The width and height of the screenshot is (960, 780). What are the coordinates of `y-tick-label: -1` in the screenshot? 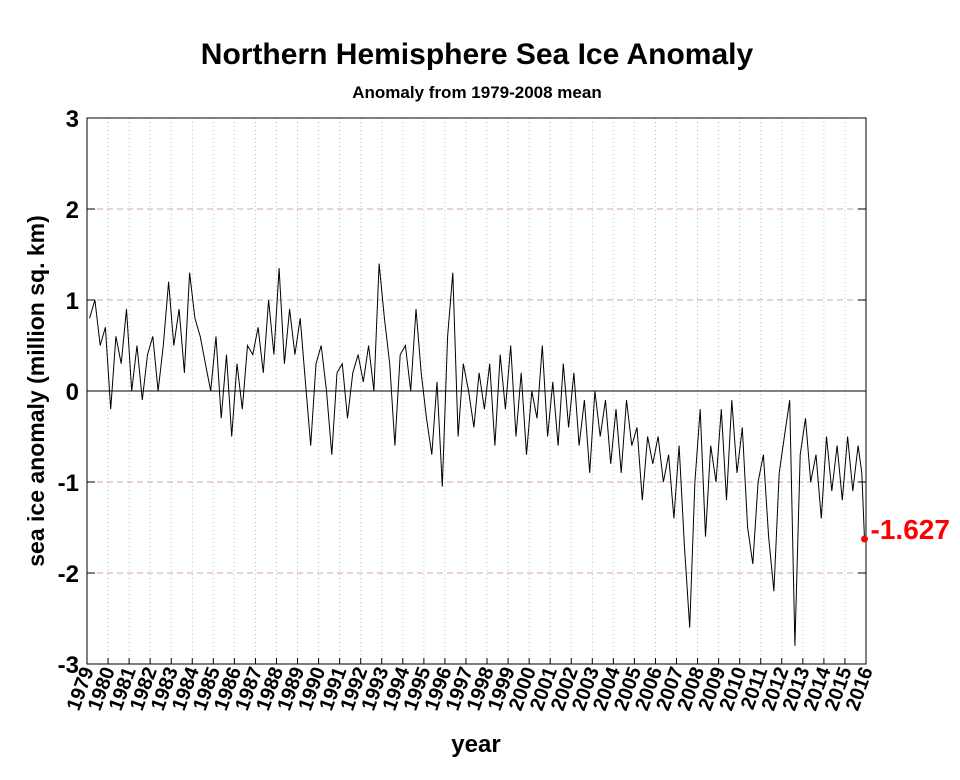 It's located at (68, 483).